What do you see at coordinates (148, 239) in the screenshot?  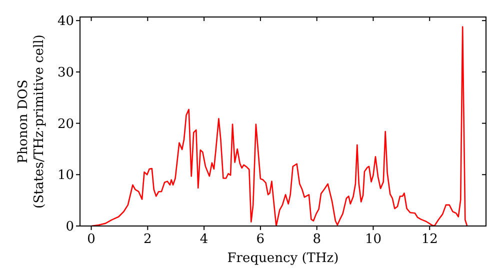 I see `x-tick-label: 2` at bounding box center [148, 239].